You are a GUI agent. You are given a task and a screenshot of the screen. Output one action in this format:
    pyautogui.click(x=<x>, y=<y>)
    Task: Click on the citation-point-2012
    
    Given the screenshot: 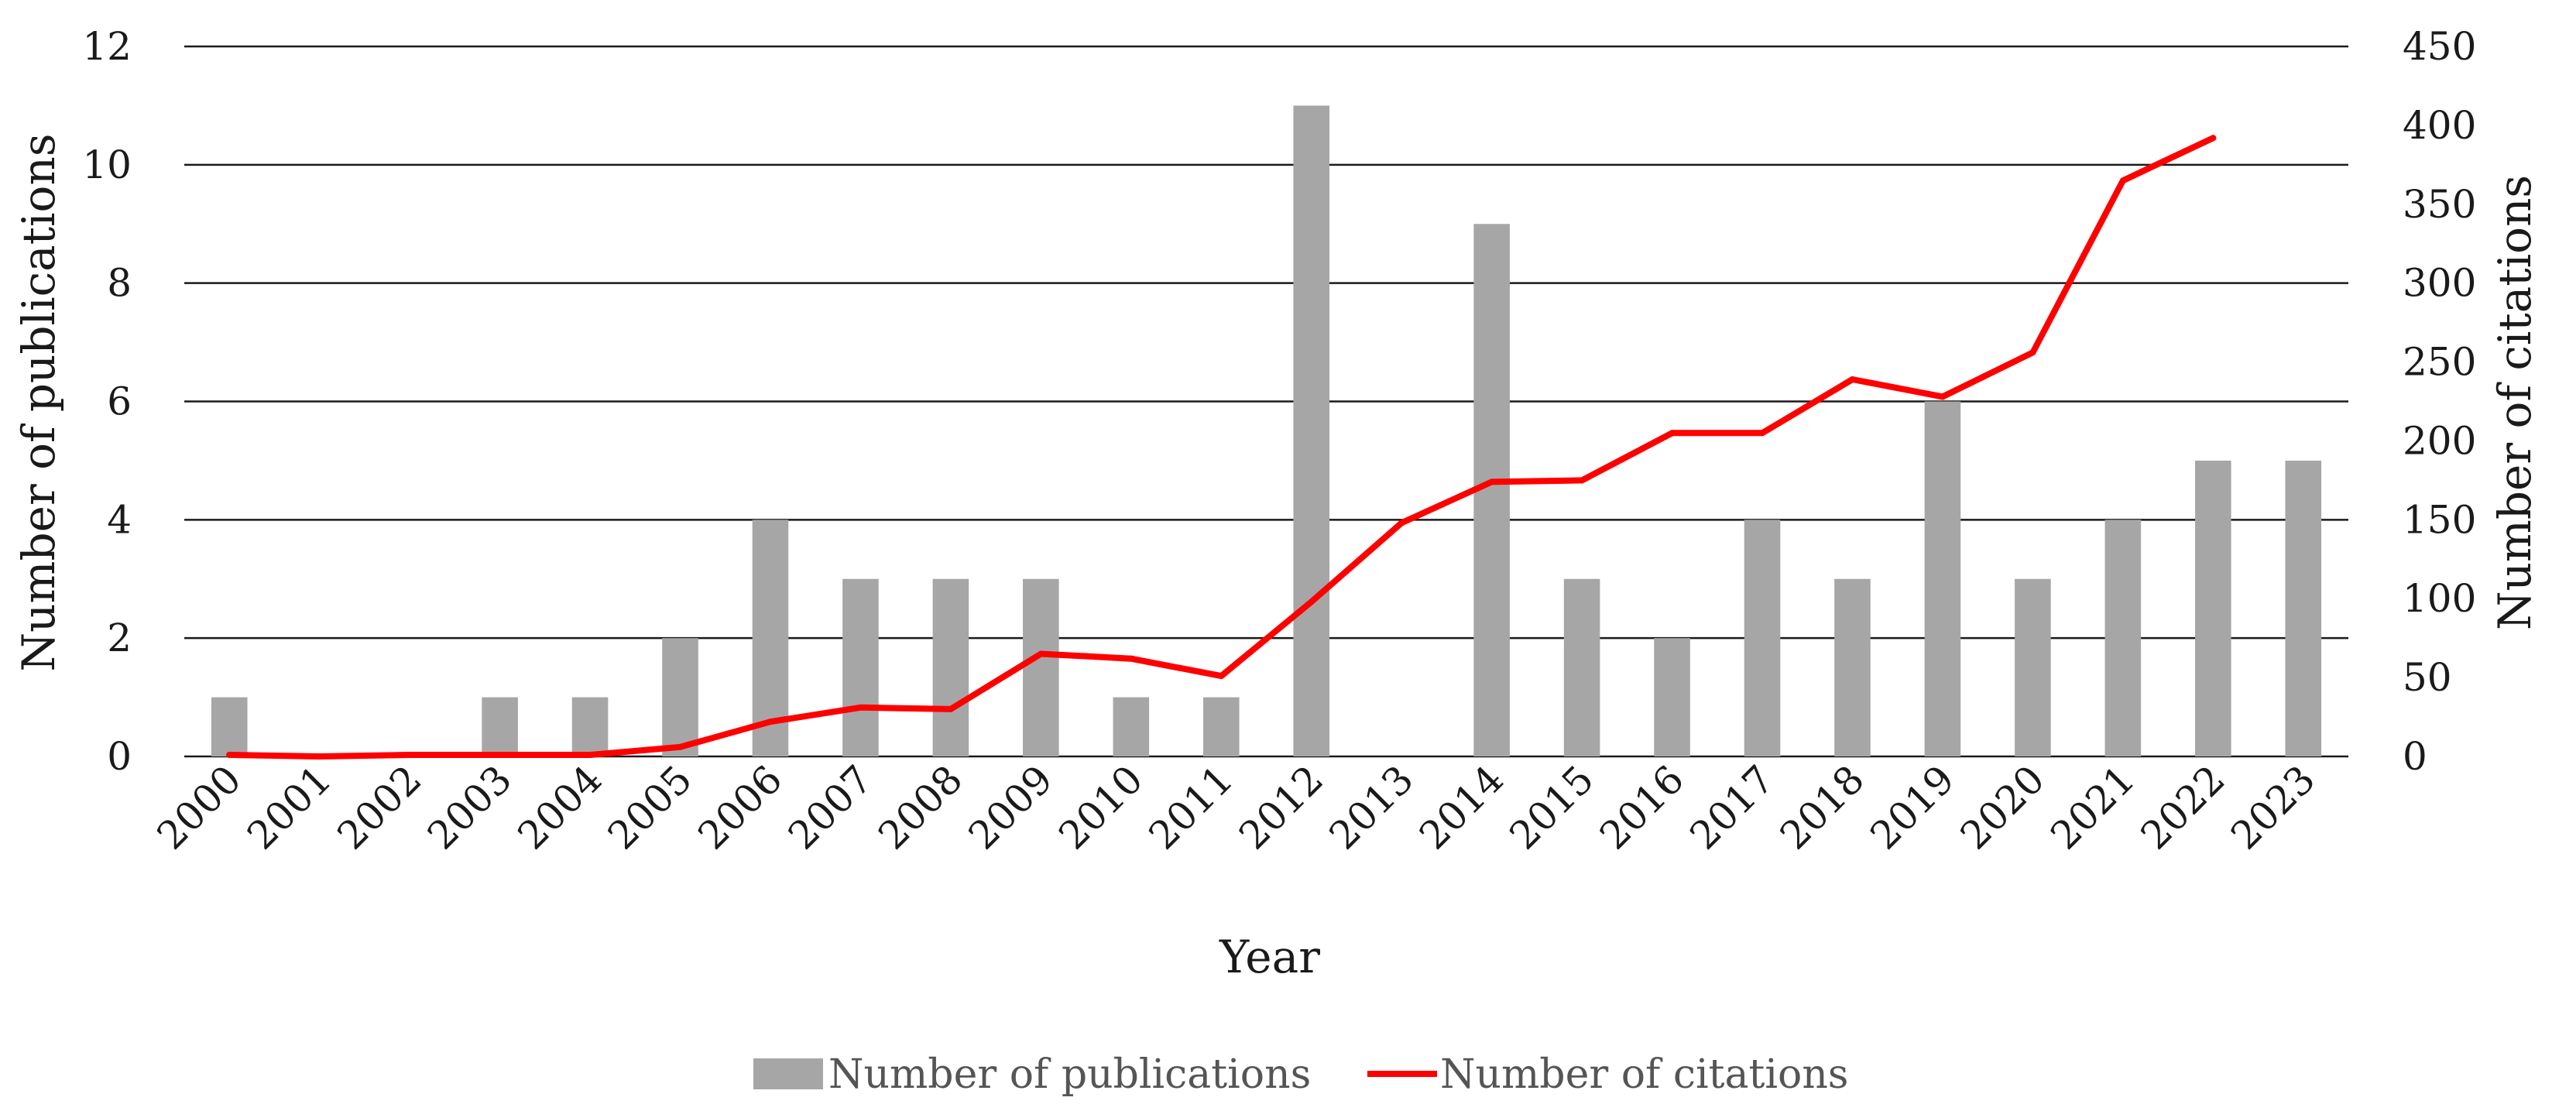 What is the action you would take?
    pyautogui.click(x=1311, y=602)
    